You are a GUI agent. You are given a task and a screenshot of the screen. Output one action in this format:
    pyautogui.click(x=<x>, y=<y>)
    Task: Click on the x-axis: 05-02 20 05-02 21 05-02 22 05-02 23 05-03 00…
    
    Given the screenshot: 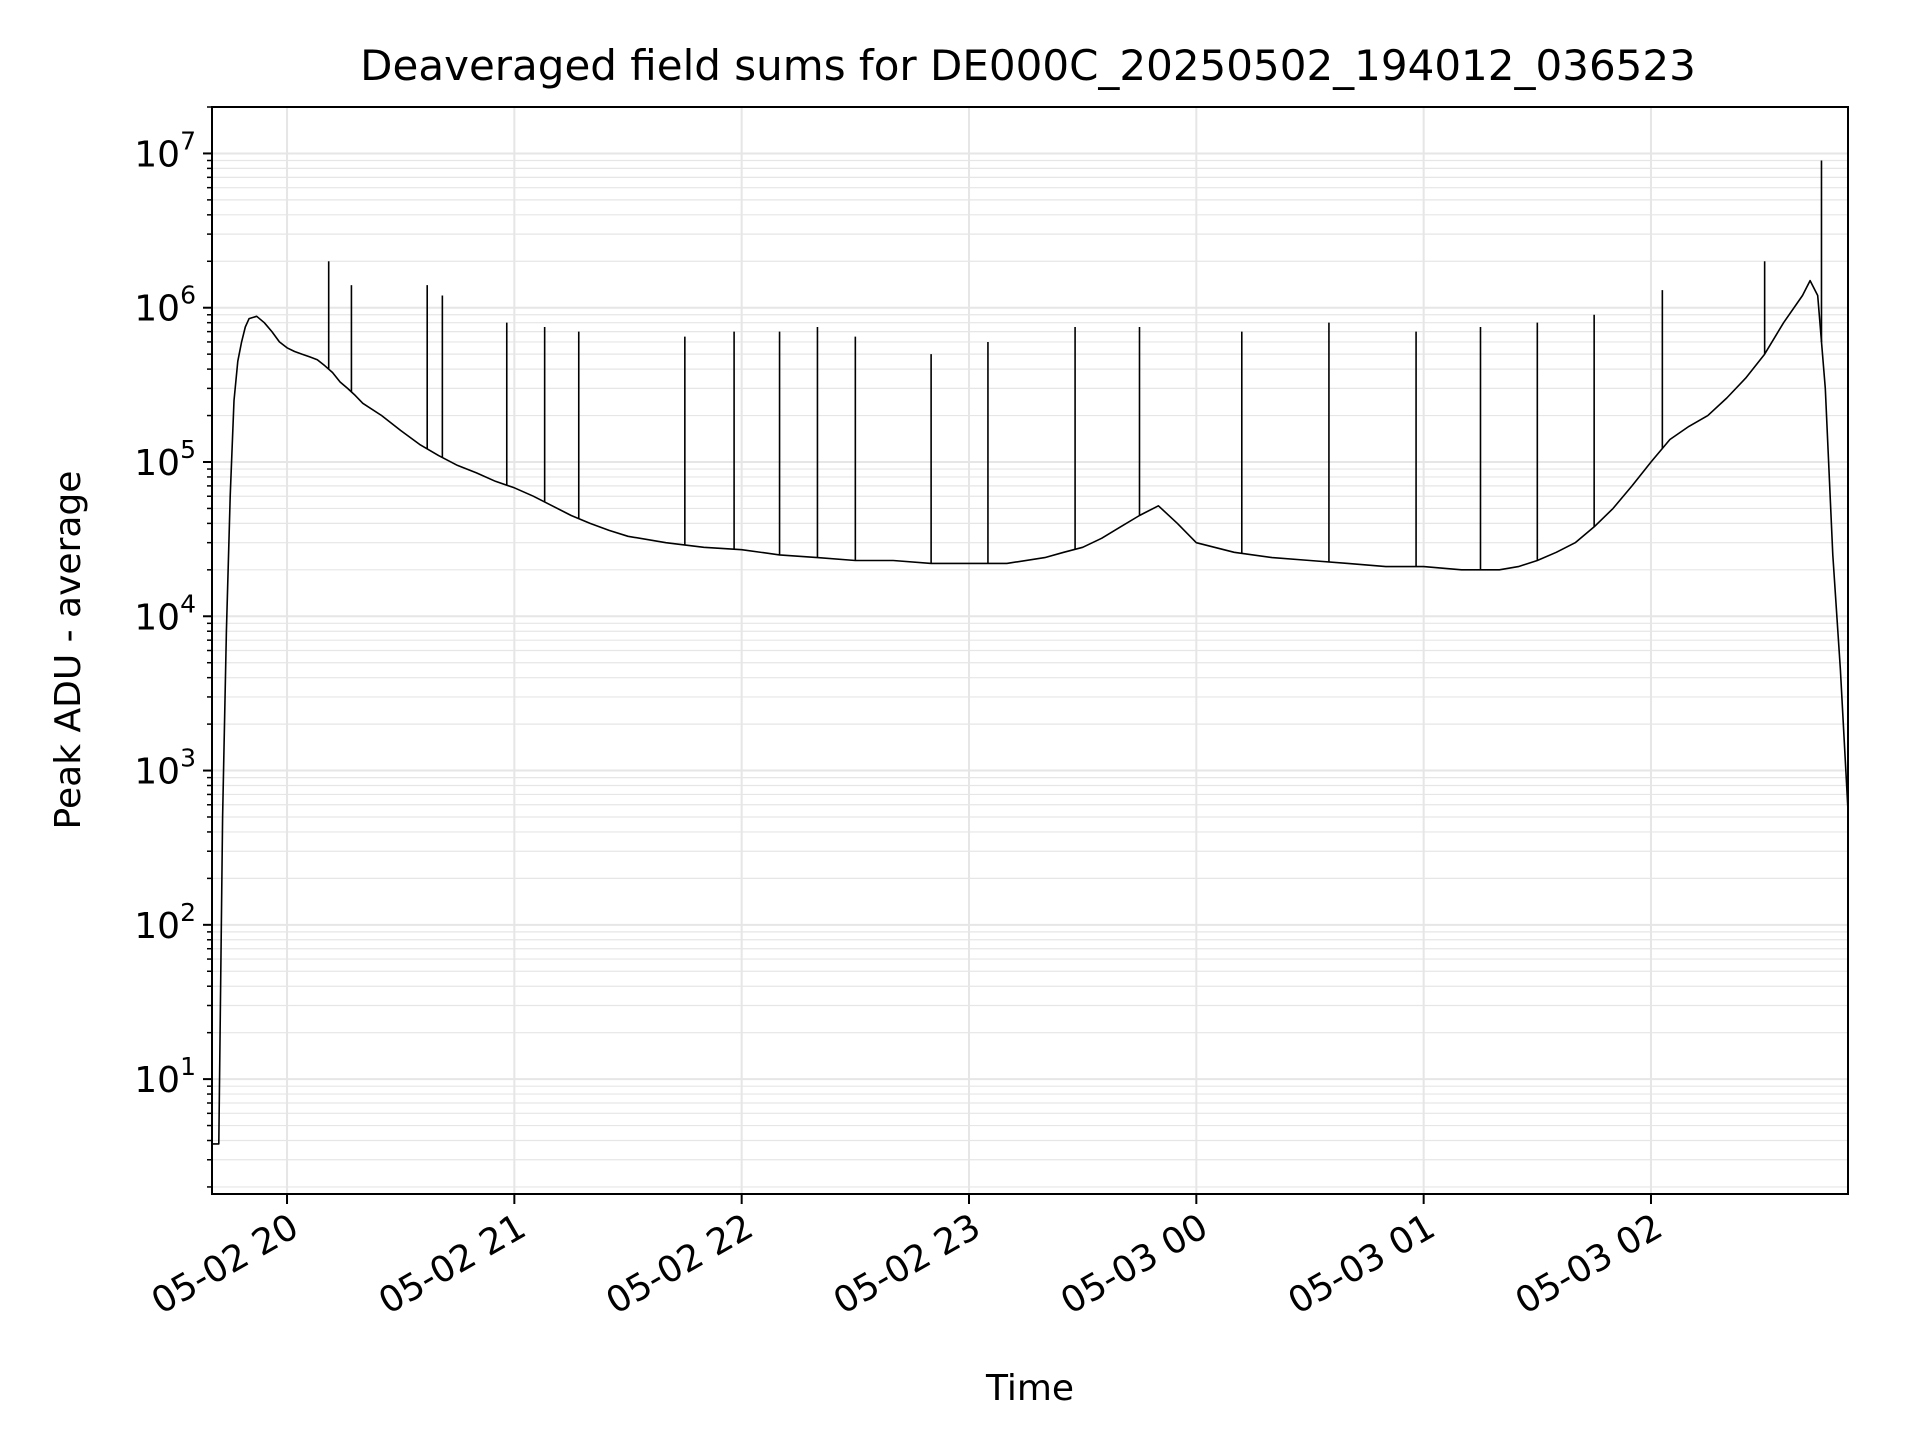 What is the action you would take?
    pyautogui.click(x=907, y=1258)
    